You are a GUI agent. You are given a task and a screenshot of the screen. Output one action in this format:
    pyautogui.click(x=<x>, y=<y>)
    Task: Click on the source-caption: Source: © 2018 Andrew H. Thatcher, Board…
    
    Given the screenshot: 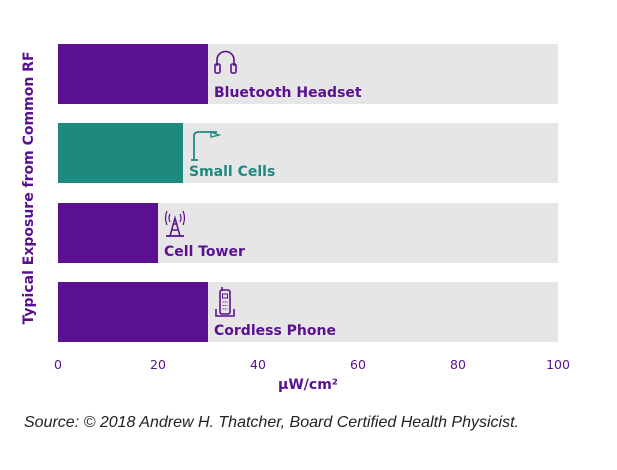 What is the action you would take?
    pyautogui.click(x=271, y=422)
    